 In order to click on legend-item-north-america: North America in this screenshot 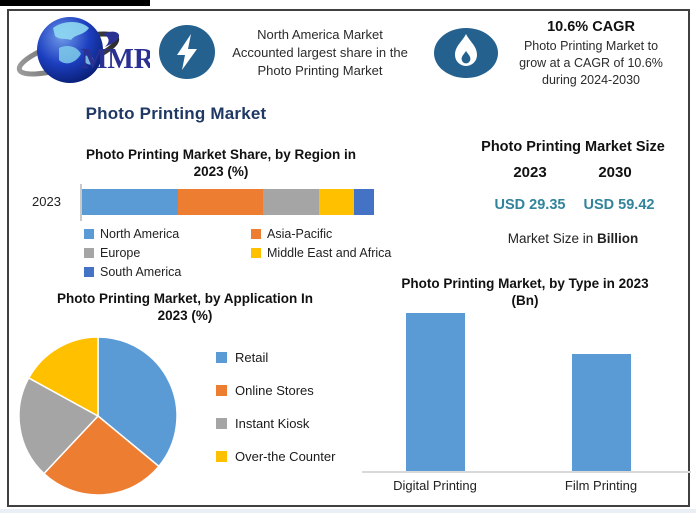, I will do `click(167, 234)`.